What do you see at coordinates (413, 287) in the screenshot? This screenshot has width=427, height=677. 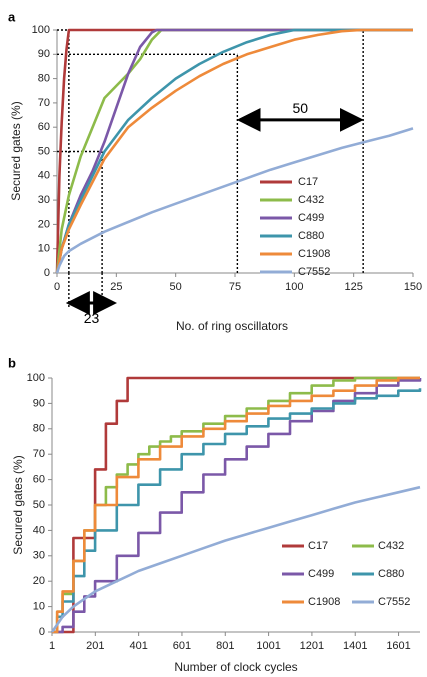 I see `x-tick-label: 150` at bounding box center [413, 287].